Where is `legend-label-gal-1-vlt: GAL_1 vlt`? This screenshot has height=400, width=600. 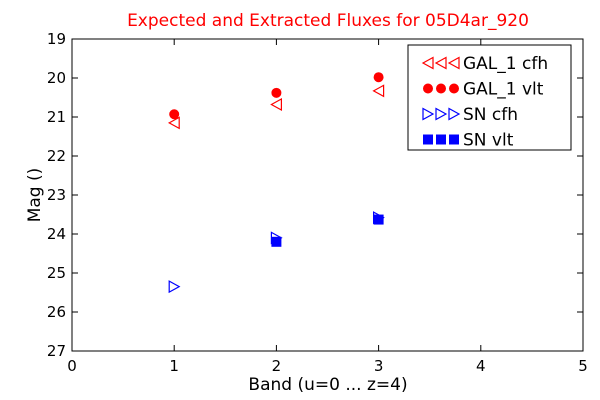 legend-label-gal-1-vlt: GAL_1 vlt is located at coordinates (503, 90).